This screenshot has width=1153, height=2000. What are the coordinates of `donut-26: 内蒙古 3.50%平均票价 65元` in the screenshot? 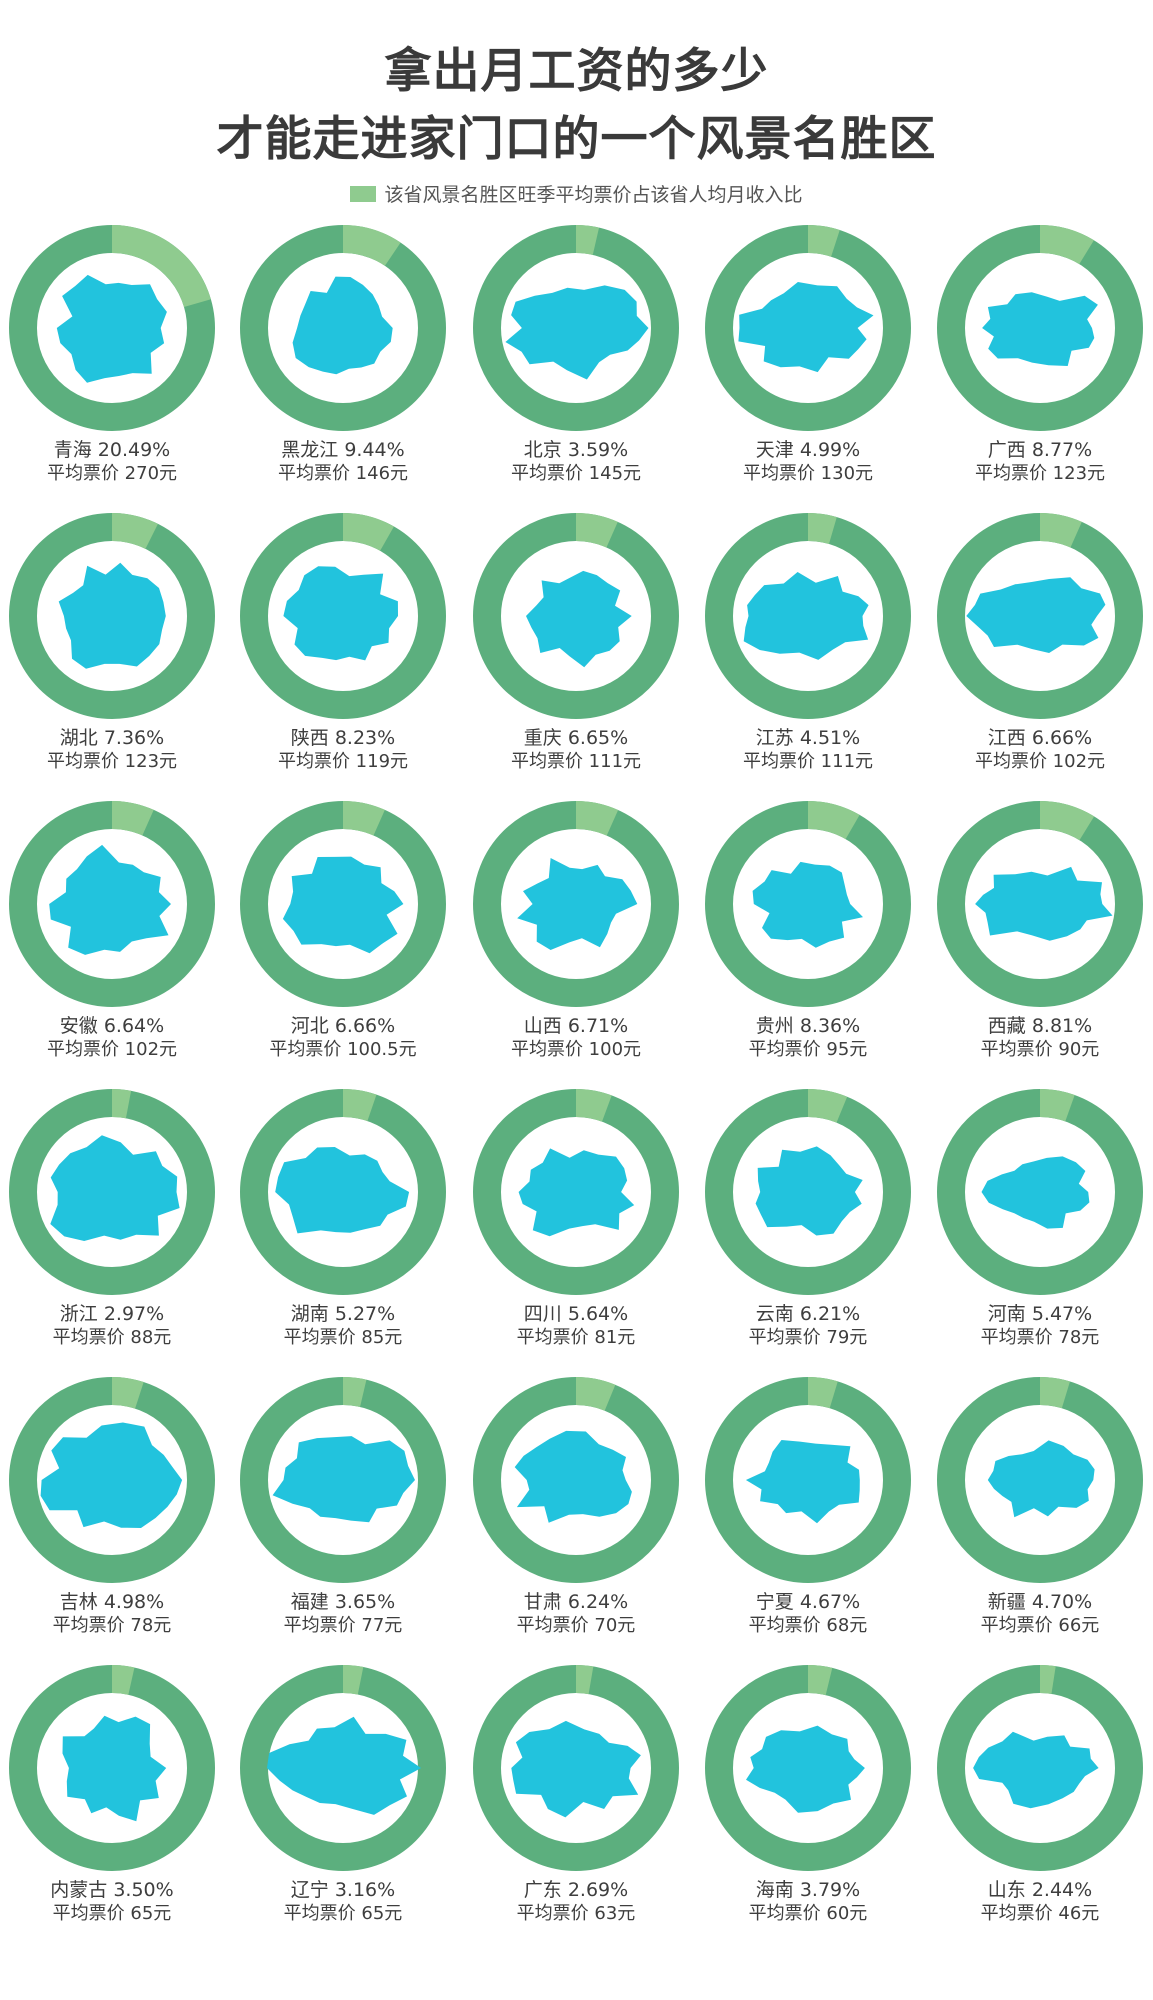 It's located at (112, 1794).